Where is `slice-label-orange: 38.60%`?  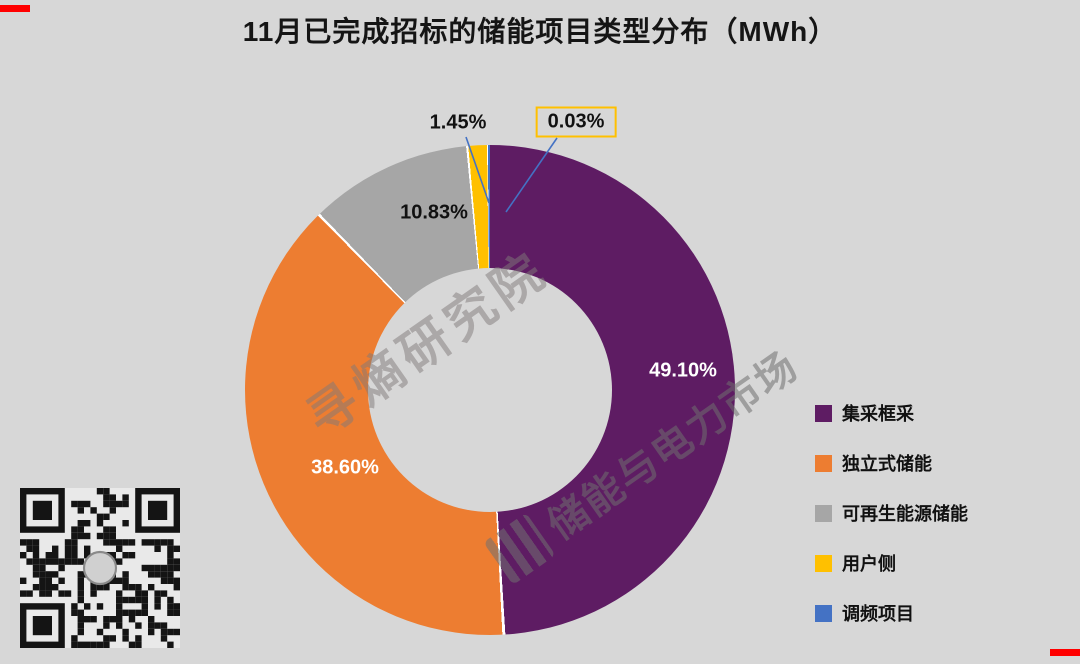 slice-label-orange: 38.60% is located at coordinates (345, 467).